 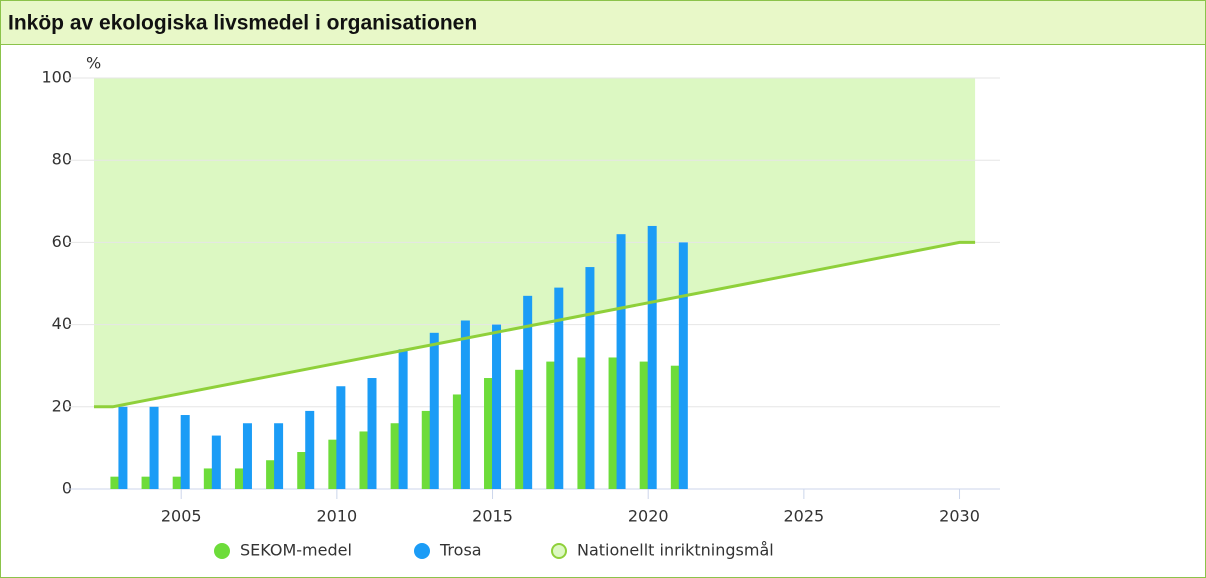 What do you see at coordinates (648, 516) in the screenshot?
I see `x-tick-label: 2020` at bounding box center [648, 516].